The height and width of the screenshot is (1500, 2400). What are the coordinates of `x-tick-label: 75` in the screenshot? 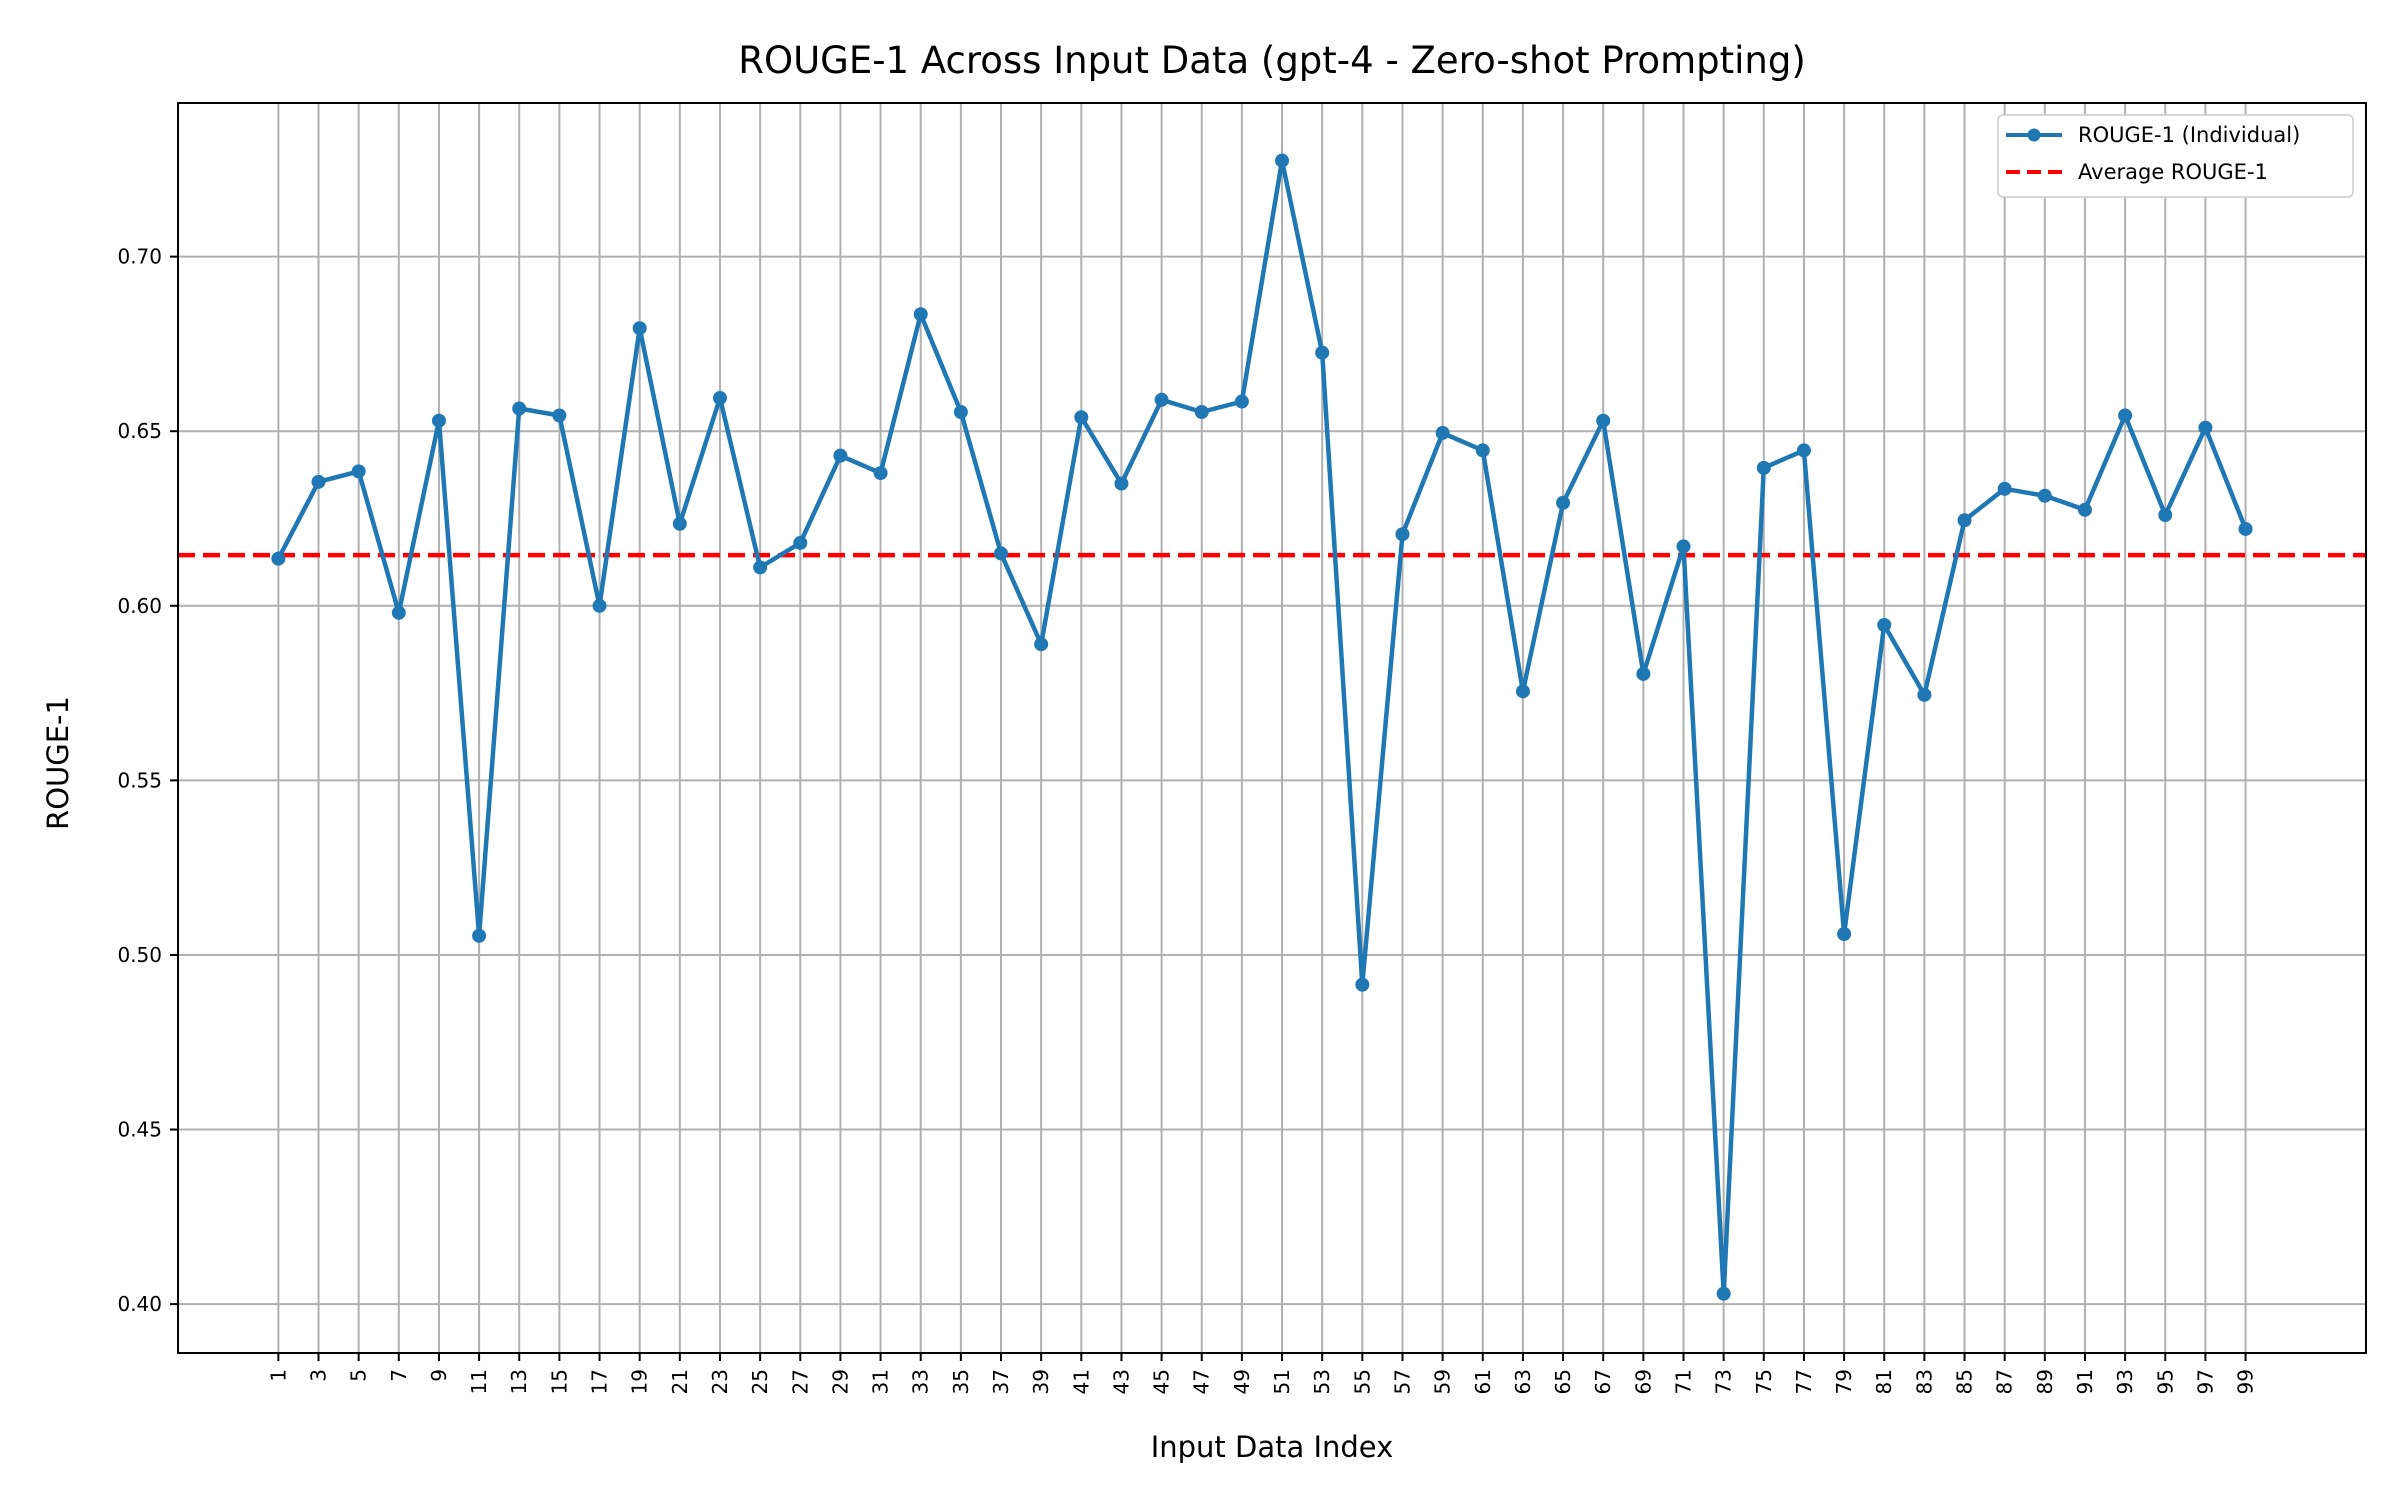 It's located at (1764, 1381).